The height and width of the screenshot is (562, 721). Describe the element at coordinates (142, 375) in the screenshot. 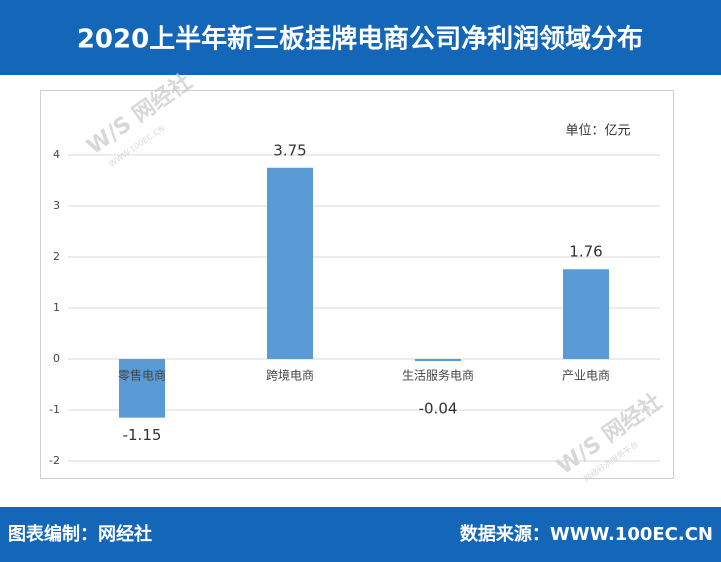

I see `x-tick-label: 零售电商` at that location.